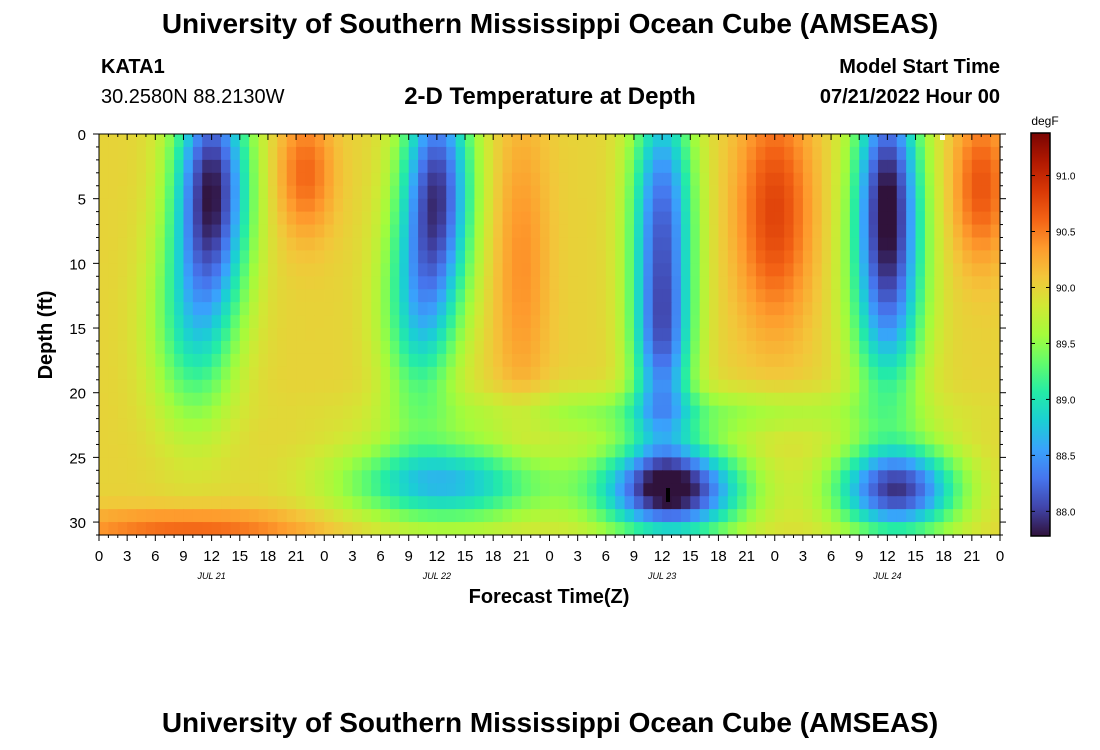 The height and width of the screenshot is (750, 1100). What do you see at coordinates (550, 96) in the screenshot?
I see `plot-title: 2-D Temperature at Depth` at bounding box center [550, 96].